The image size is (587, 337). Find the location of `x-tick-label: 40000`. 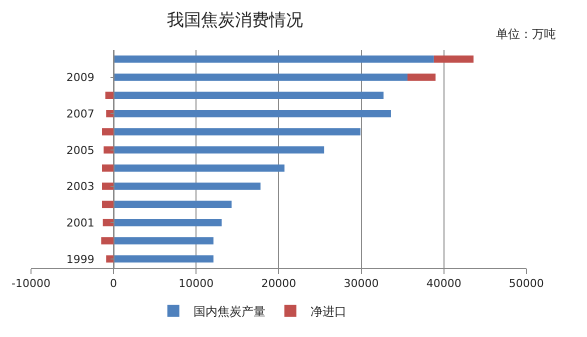

x-tick-label: 40000 is located at coordinates (444, 283).